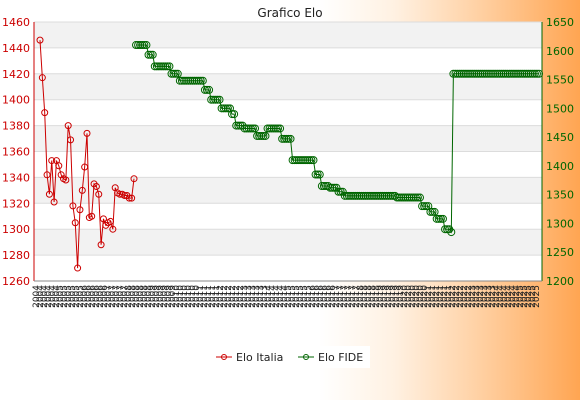  What do you see at coordinates (560, 195) in the screenshot?
I see `right-tick-label: 1350` at bounding box center [560, 195].